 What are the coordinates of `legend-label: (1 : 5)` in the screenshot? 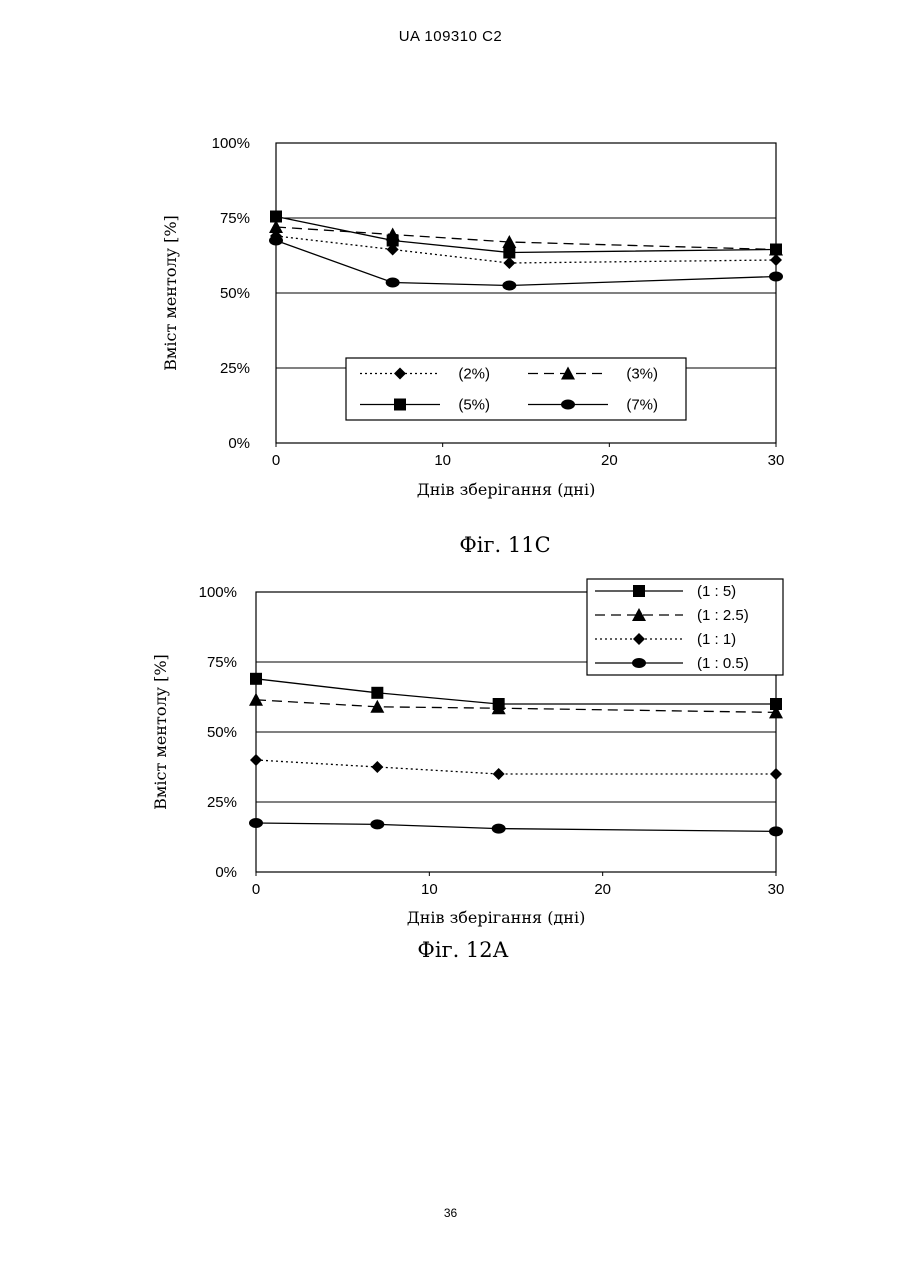 It's located at (716, 591).